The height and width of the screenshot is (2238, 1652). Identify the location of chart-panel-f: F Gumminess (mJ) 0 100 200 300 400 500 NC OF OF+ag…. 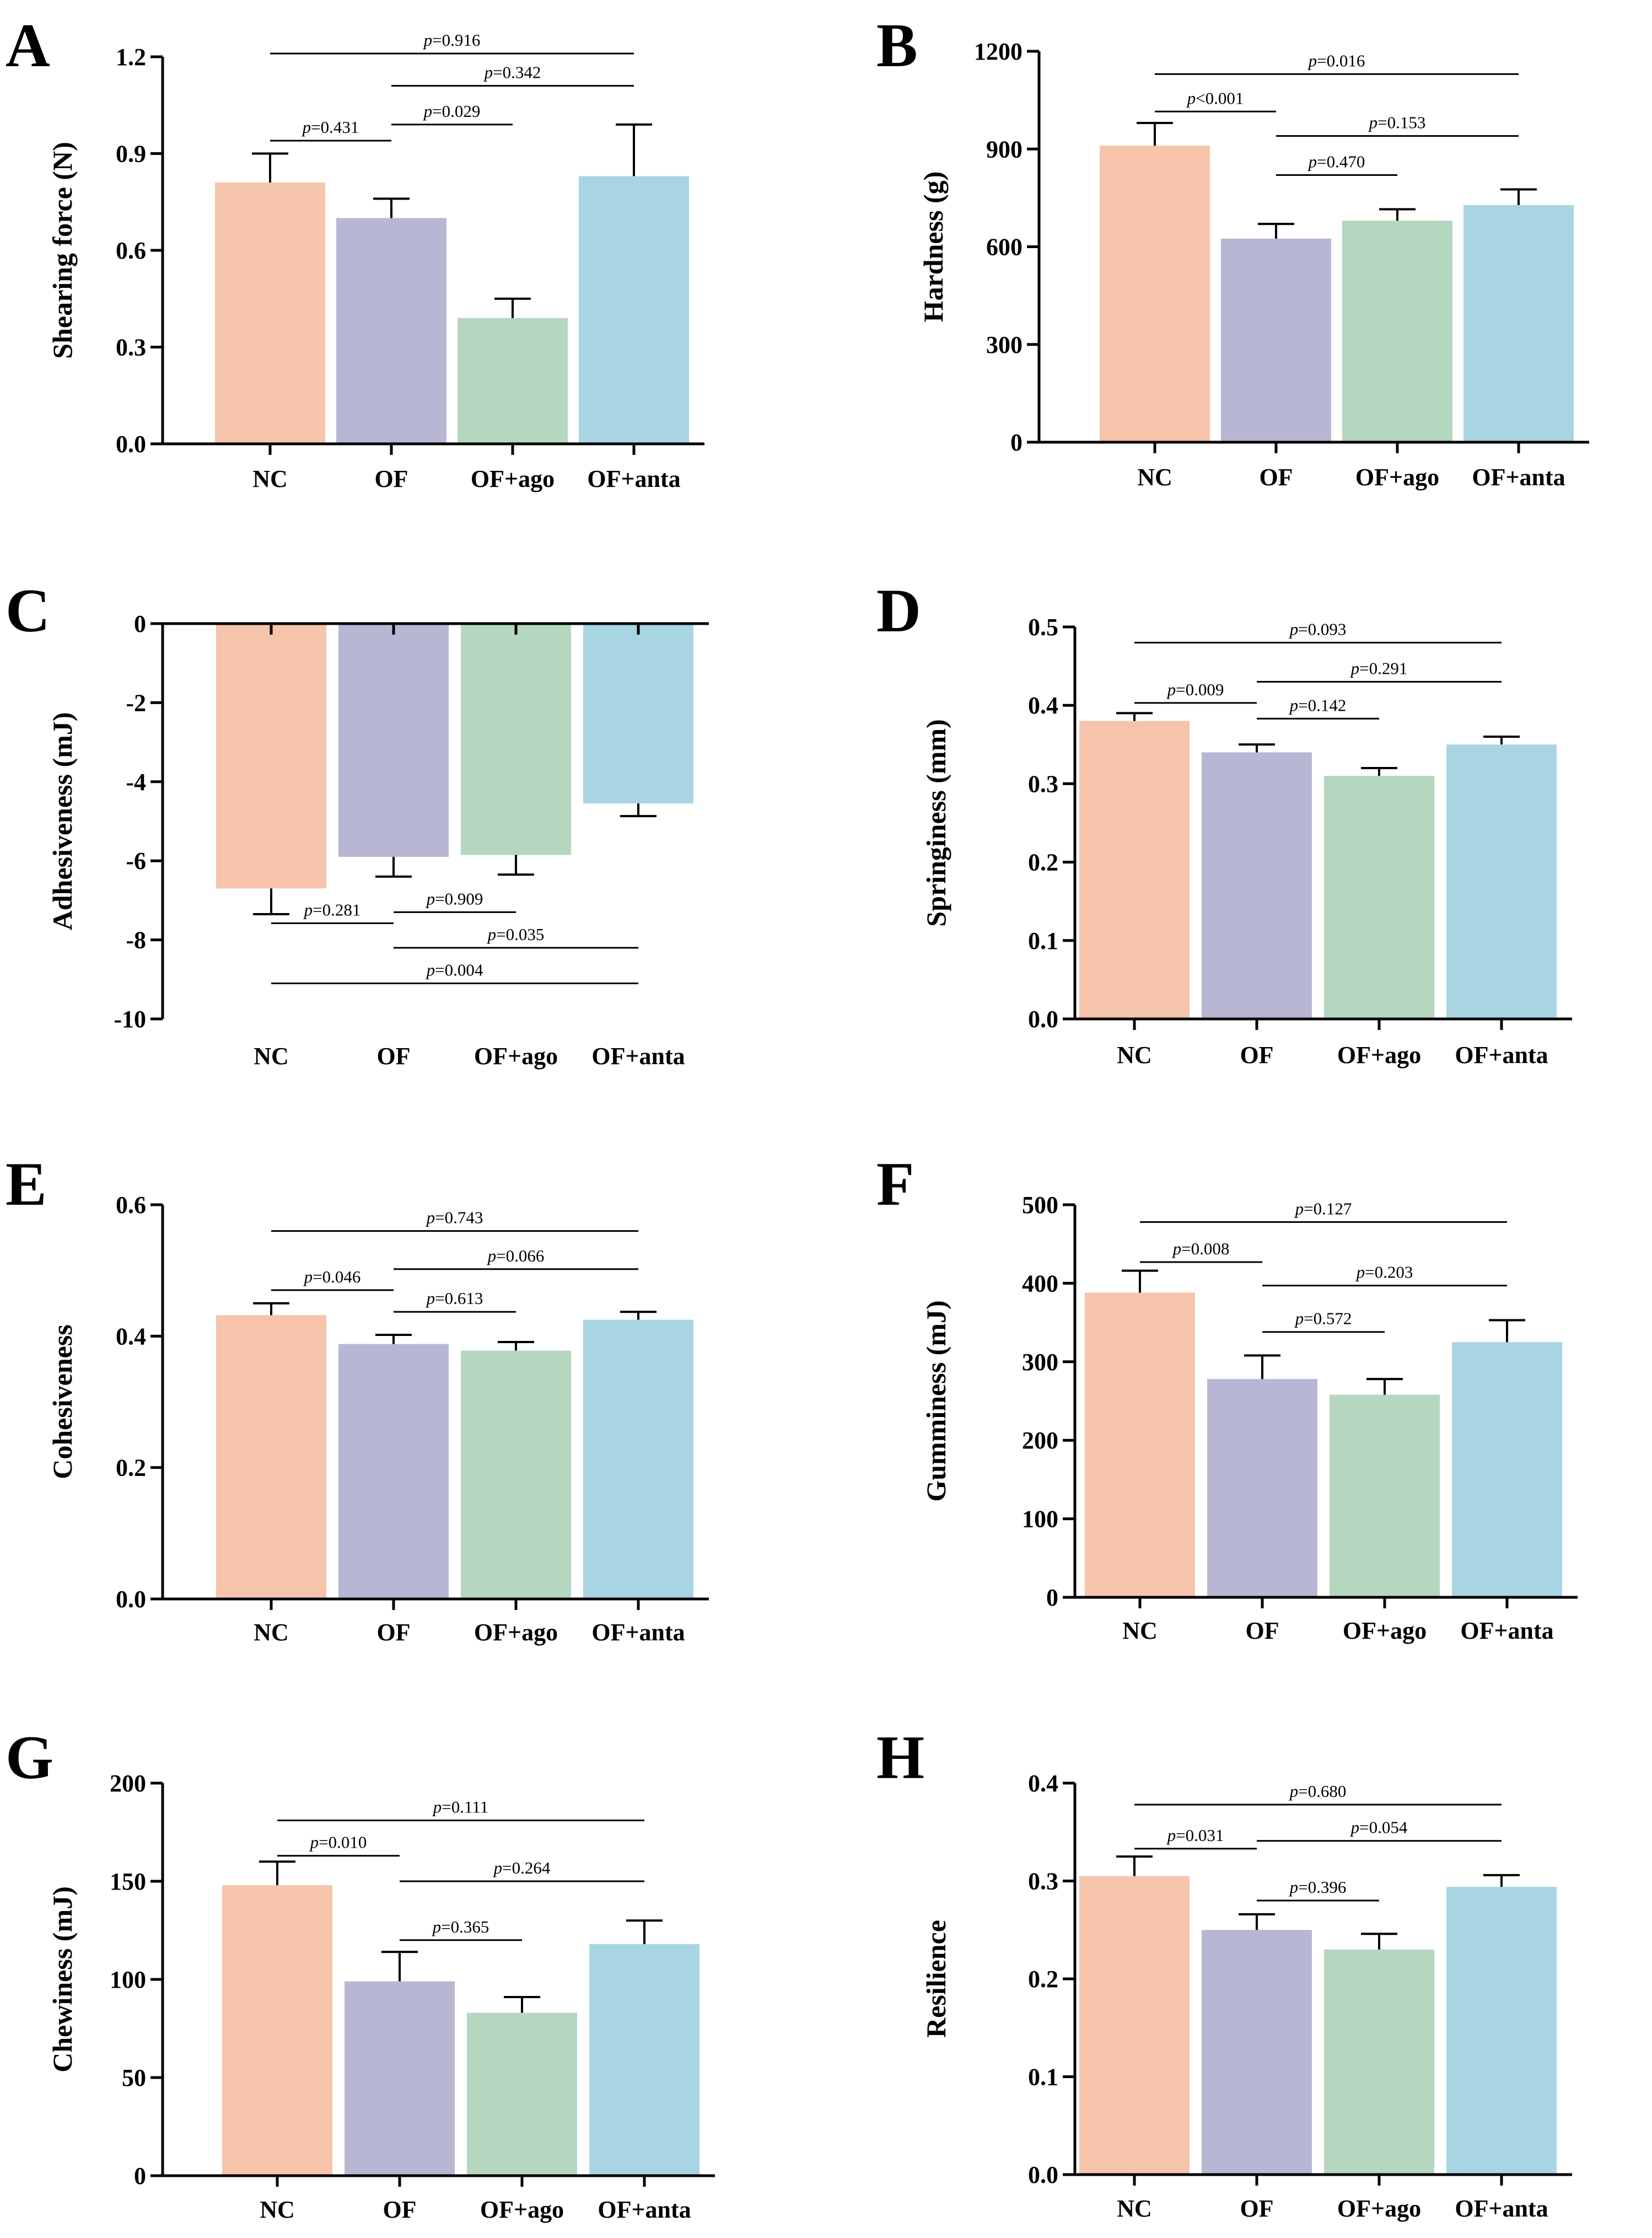
(1227, 1397).